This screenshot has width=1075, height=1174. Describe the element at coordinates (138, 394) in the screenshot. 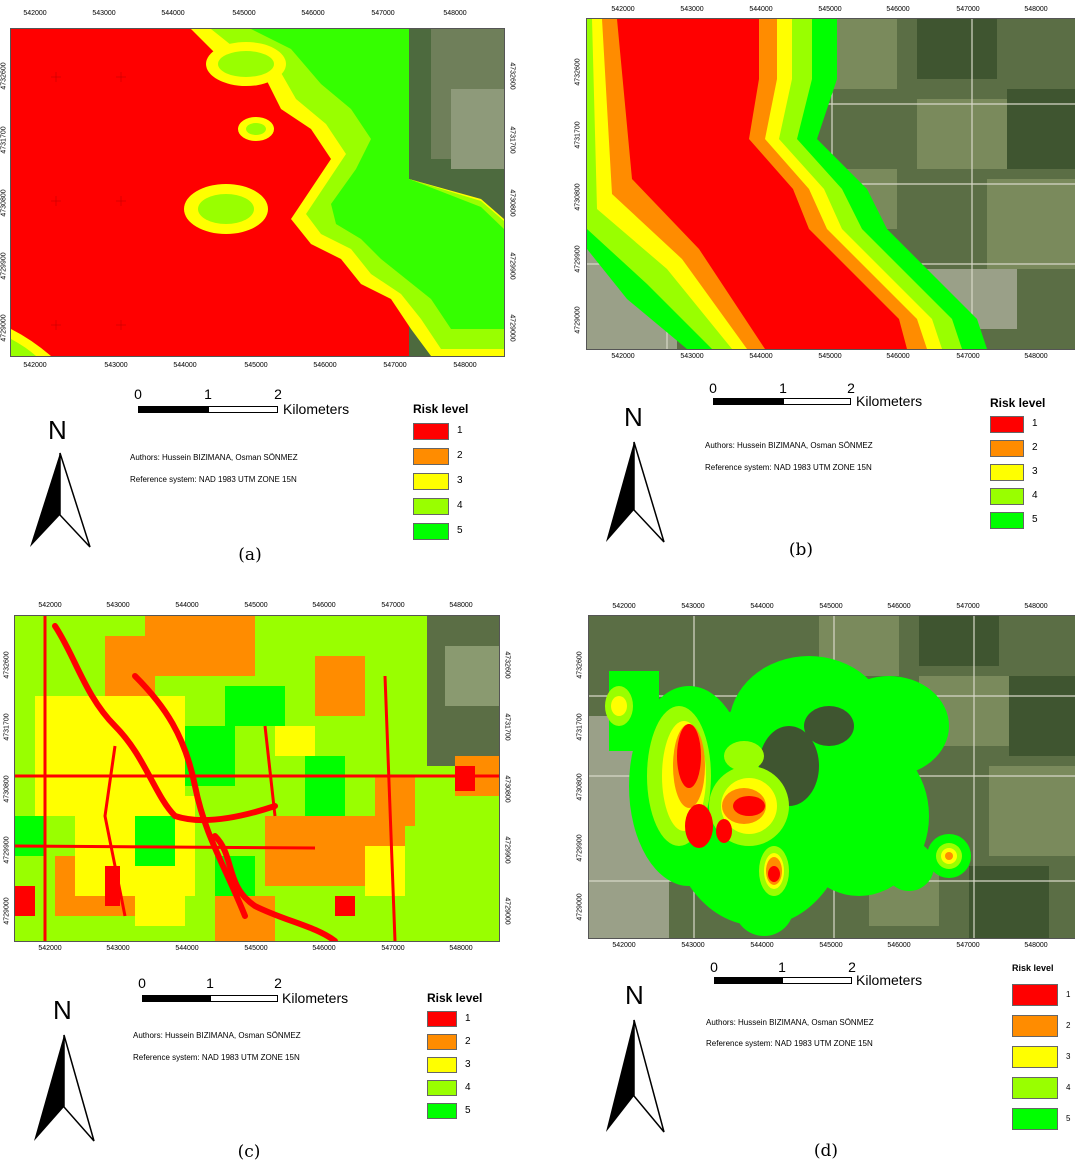

I see `scale-label: 0` at that location.